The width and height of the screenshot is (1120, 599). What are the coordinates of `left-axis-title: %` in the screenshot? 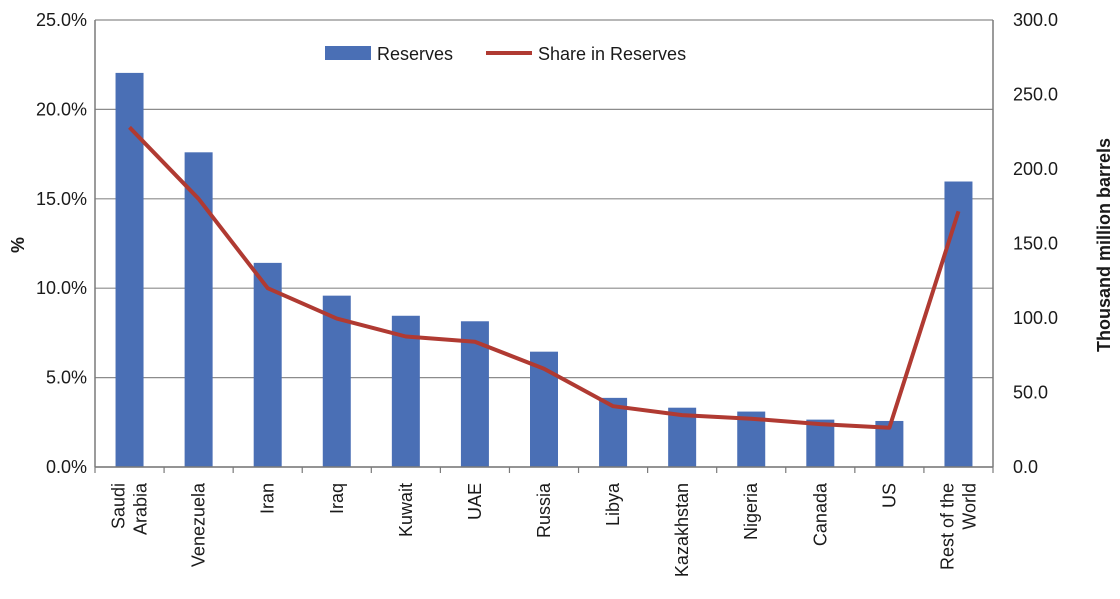 It's located at (18, 245).